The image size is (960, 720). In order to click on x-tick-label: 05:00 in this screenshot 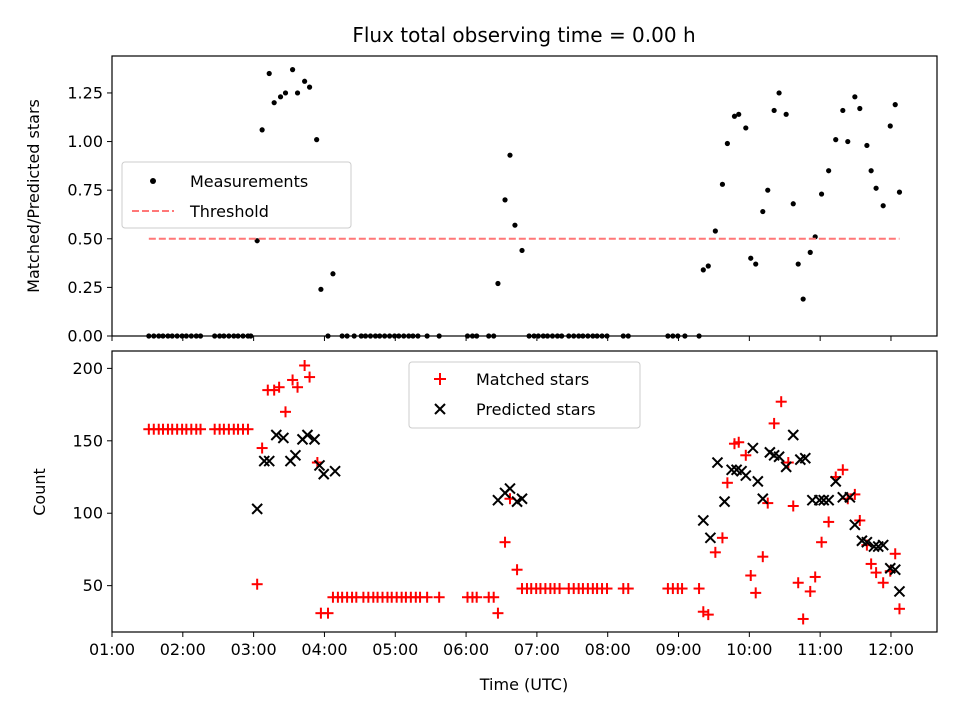, I will do `click(395, 649)`.